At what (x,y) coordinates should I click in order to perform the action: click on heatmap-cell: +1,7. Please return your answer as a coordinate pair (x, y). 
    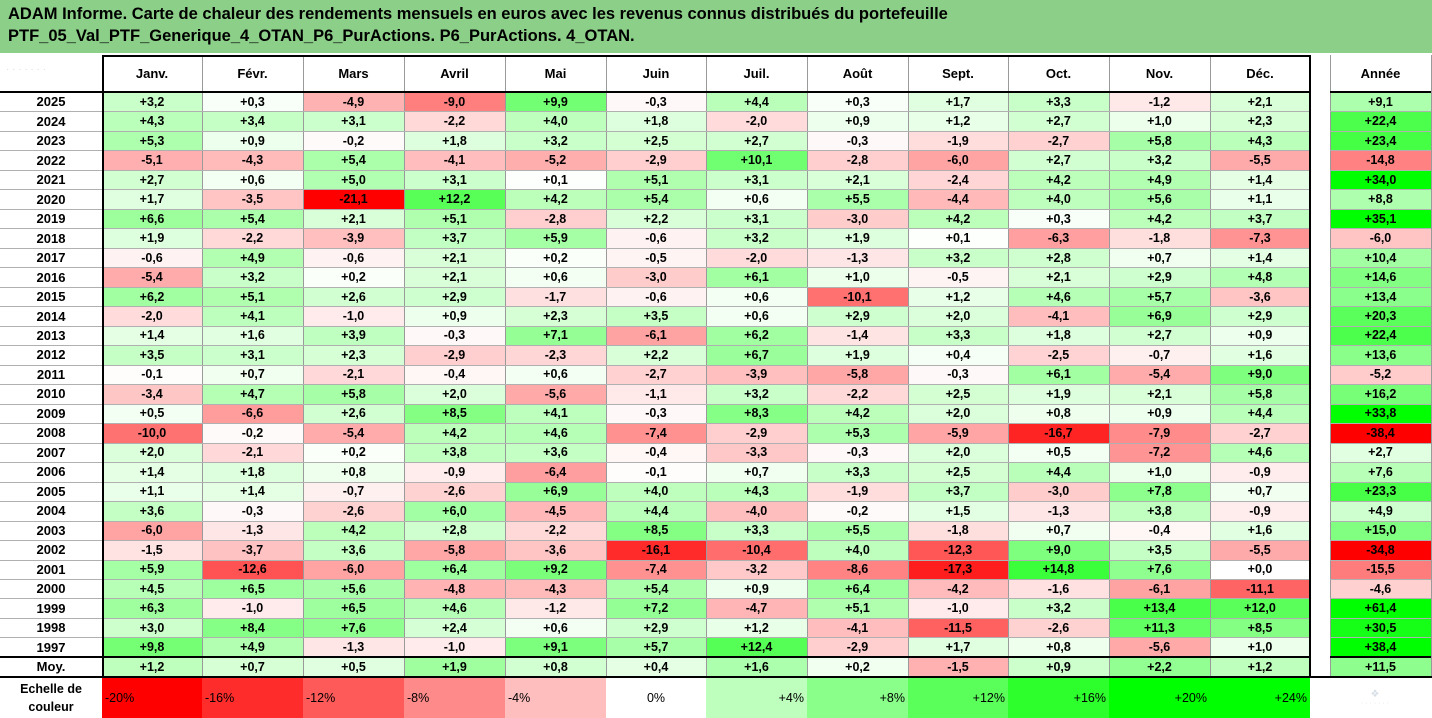
    Looking at the image, I should click on (958, 647).